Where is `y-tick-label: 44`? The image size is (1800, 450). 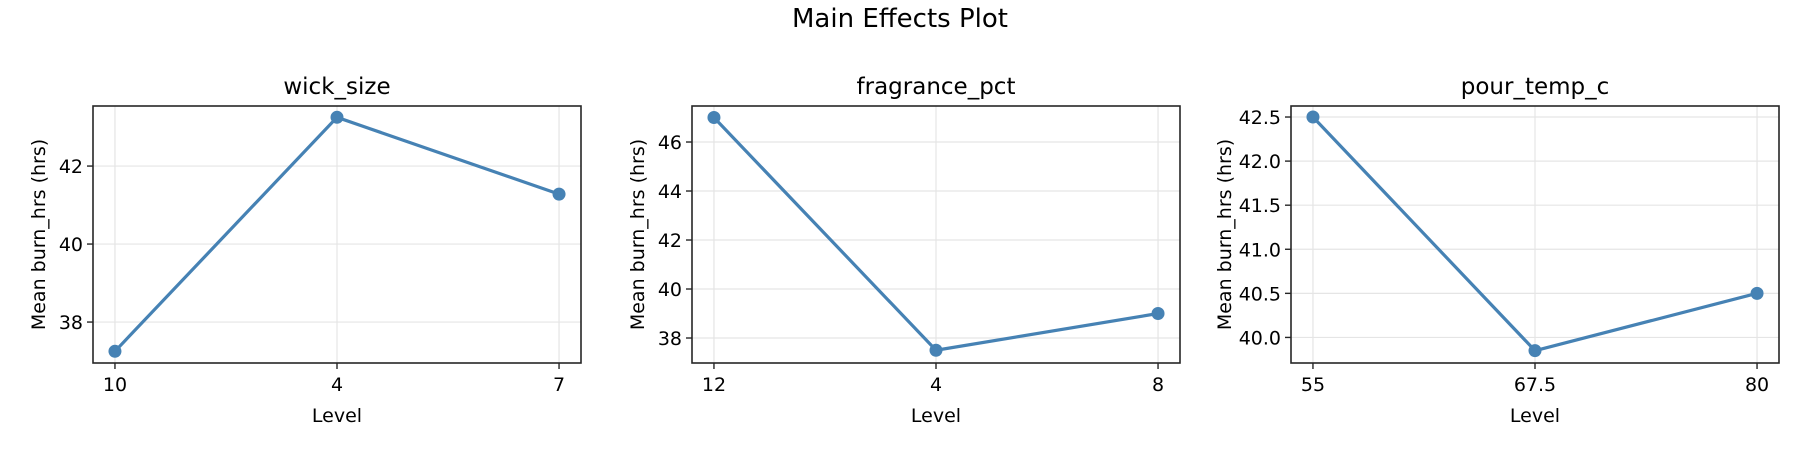
y-tick-label: 44 is located at coordinates (670, 192).